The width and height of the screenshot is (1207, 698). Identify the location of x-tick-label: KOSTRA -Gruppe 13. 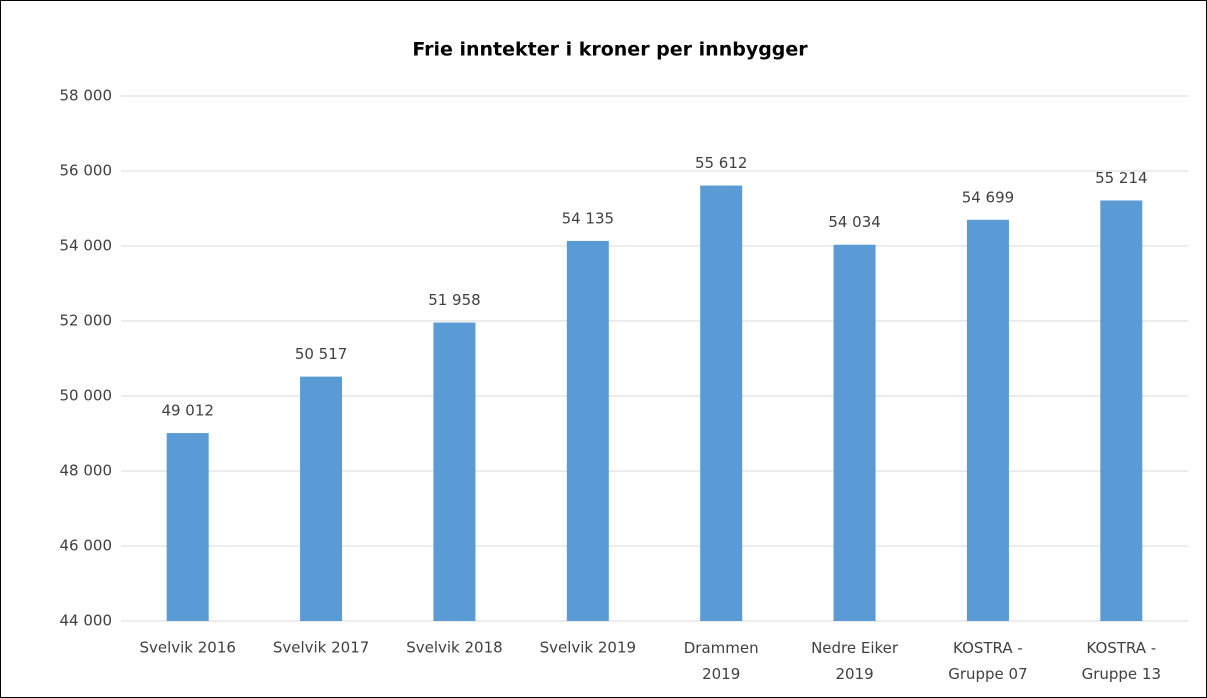
(1121, 661).